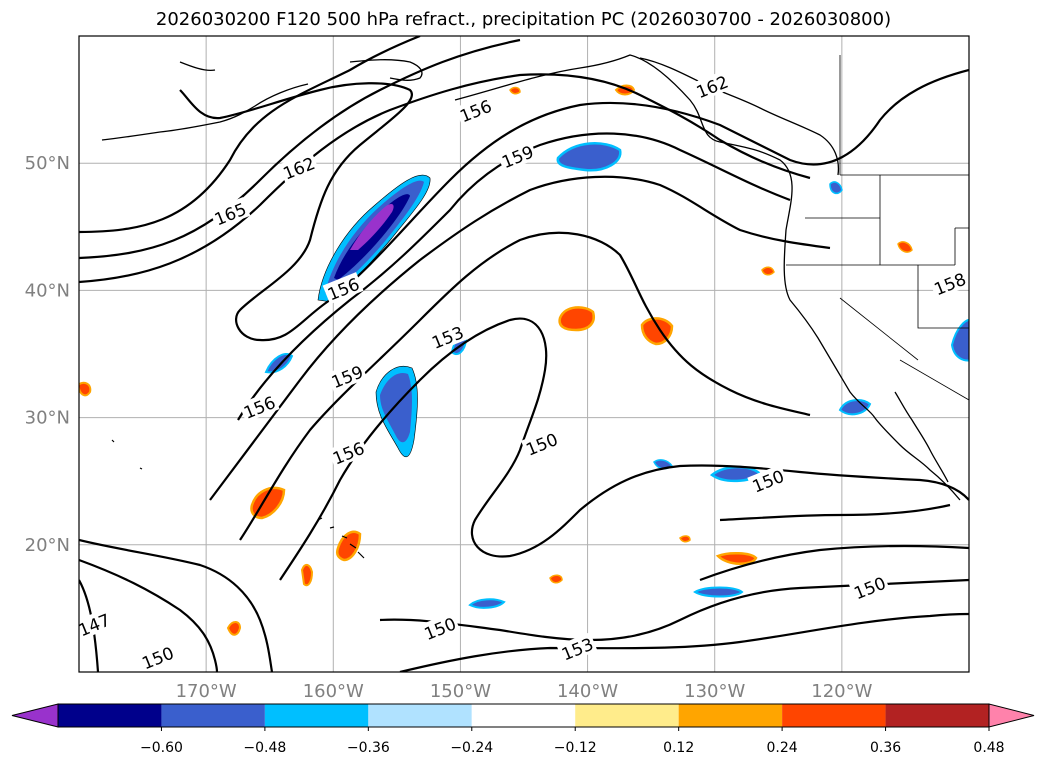 The image size is (1047, 765). Describe the element at coordinates (374, 238) in the screenshot. I see `negative-precip-region-gulf-alaska` at that location.